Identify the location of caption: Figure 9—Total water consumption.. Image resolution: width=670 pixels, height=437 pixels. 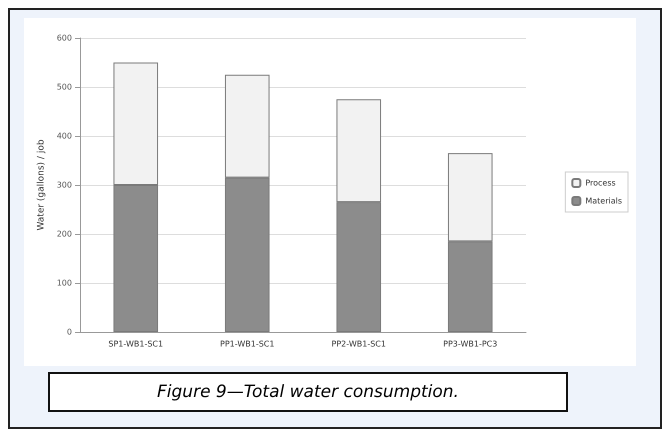
(308, 392).